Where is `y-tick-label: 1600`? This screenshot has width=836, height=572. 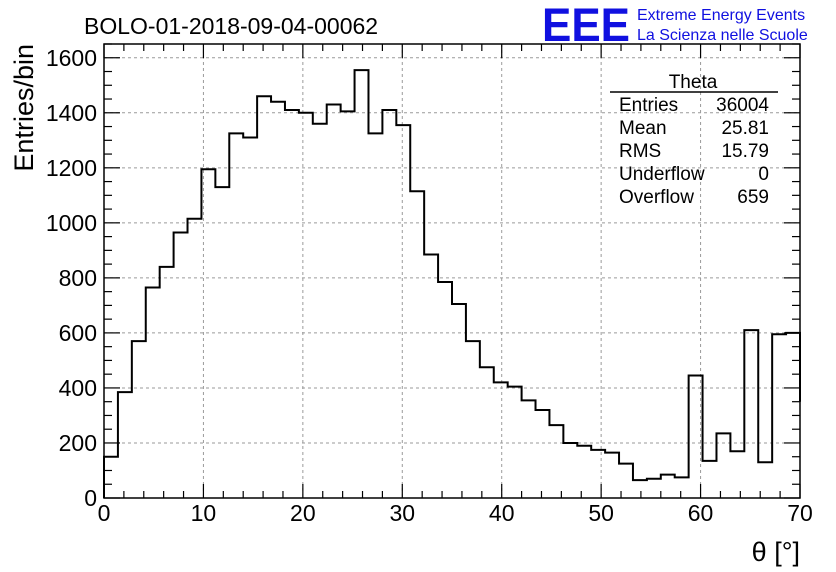
y-tick-label: 1600 is located at coordinates (71, 58).